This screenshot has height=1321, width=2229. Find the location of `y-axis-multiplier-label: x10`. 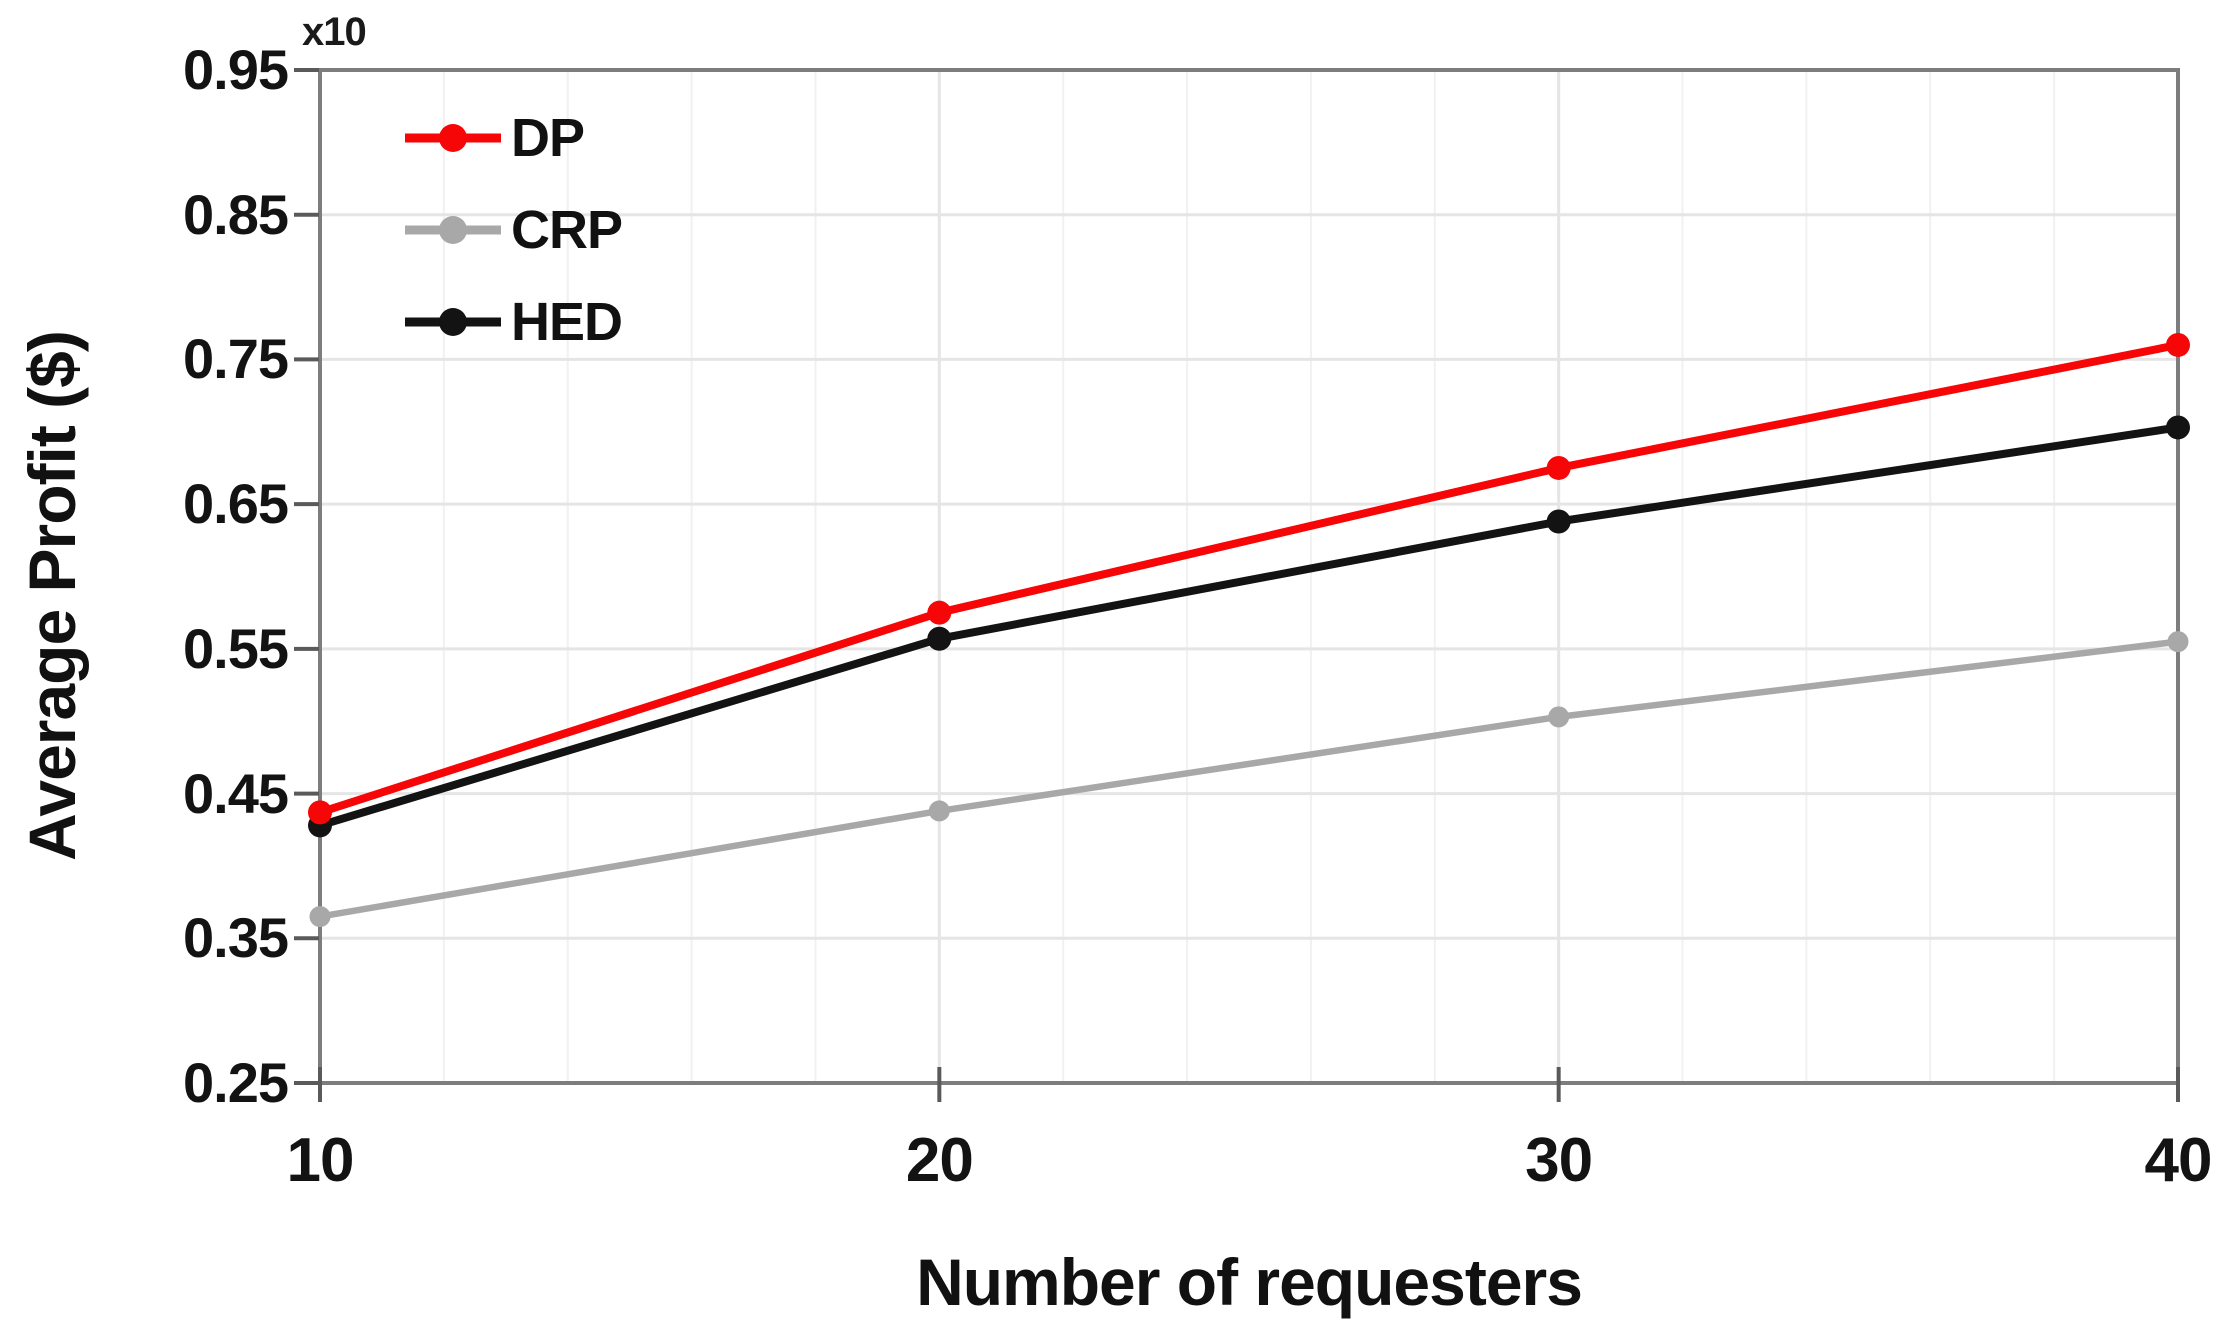

y-axis-multiplier-label: x10 is located at coordinates (334, 32).